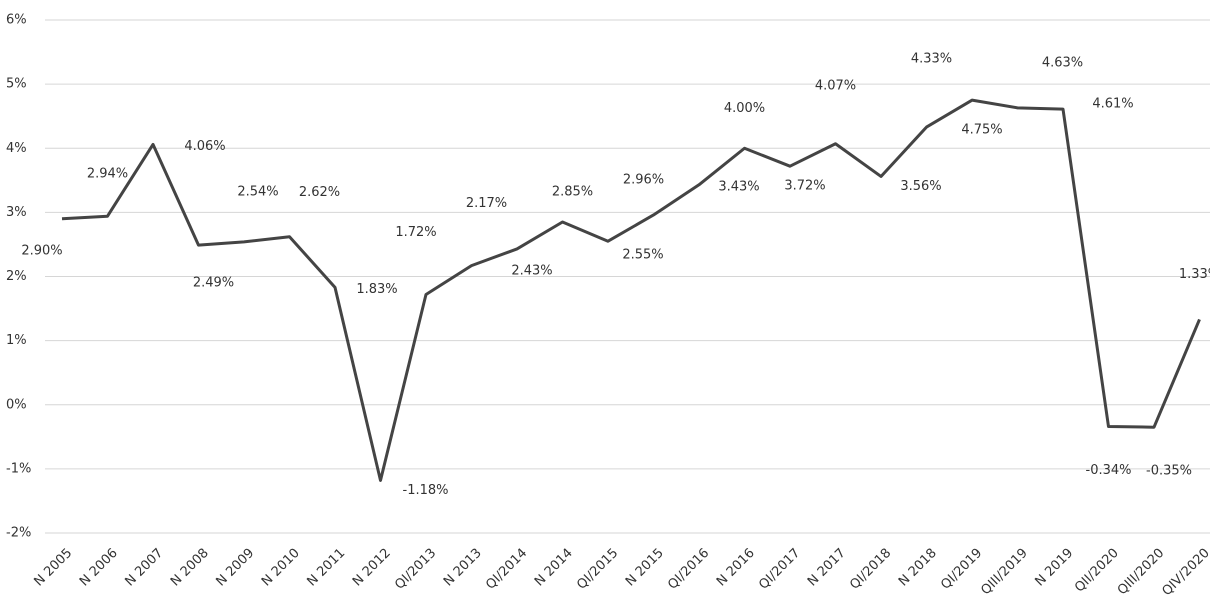  What do you see at coordinates (16, 404) in the screenshot?
I see `y-tick-label: 0%` at bounding box center [16, 404].